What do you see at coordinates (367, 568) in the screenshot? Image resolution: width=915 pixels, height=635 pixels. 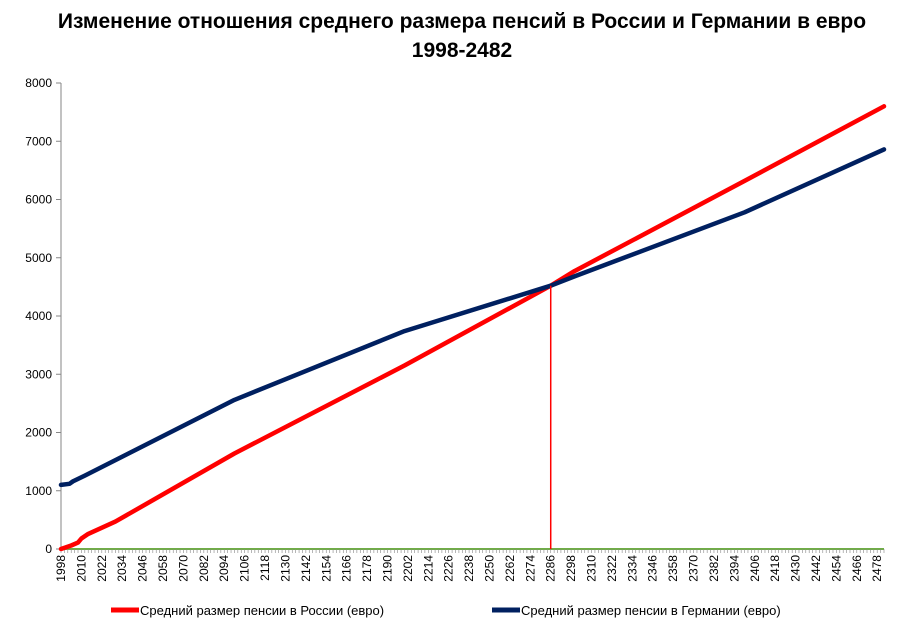 I see `x-tick-label: 2178` at bounding box center [367, 568].